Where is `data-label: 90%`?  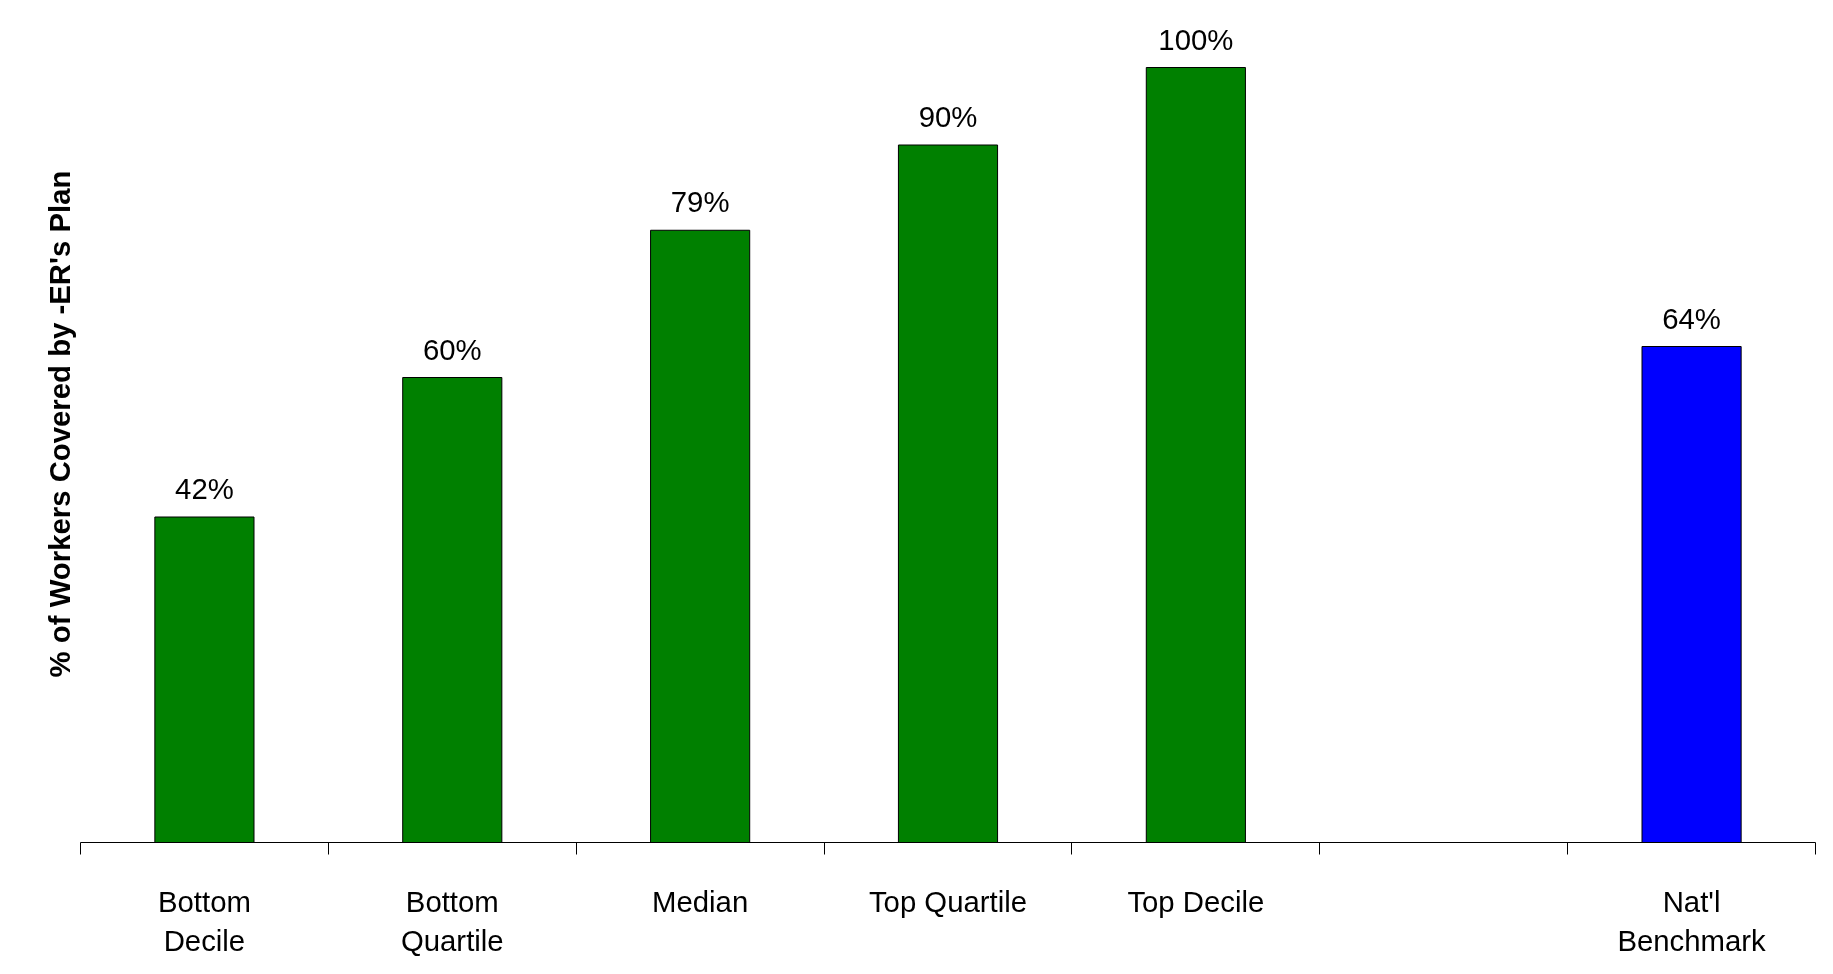 data-label: 90% is located at coordinates (948, 116).